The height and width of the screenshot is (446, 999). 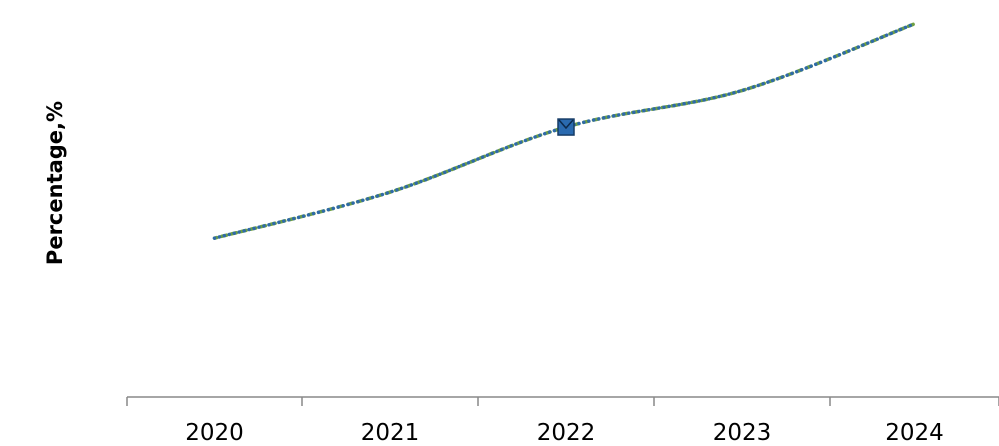 I want to click on x-tick-label: 2021, so click(x=390, y=433).